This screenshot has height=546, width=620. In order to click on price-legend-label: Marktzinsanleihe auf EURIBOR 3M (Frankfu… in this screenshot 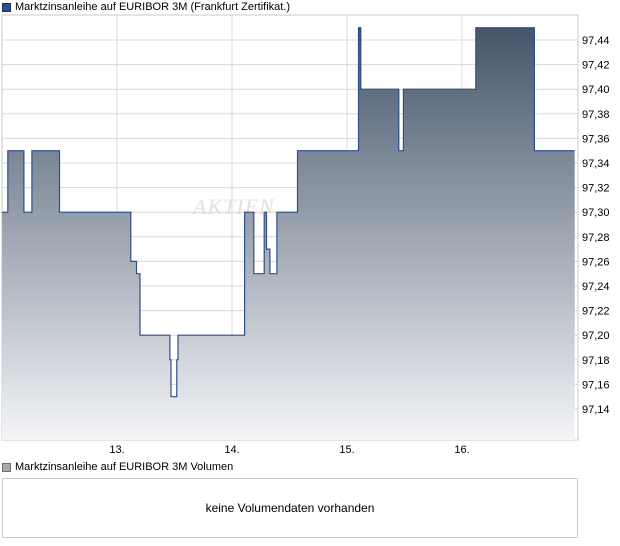, I will do `click(153, 7)`.